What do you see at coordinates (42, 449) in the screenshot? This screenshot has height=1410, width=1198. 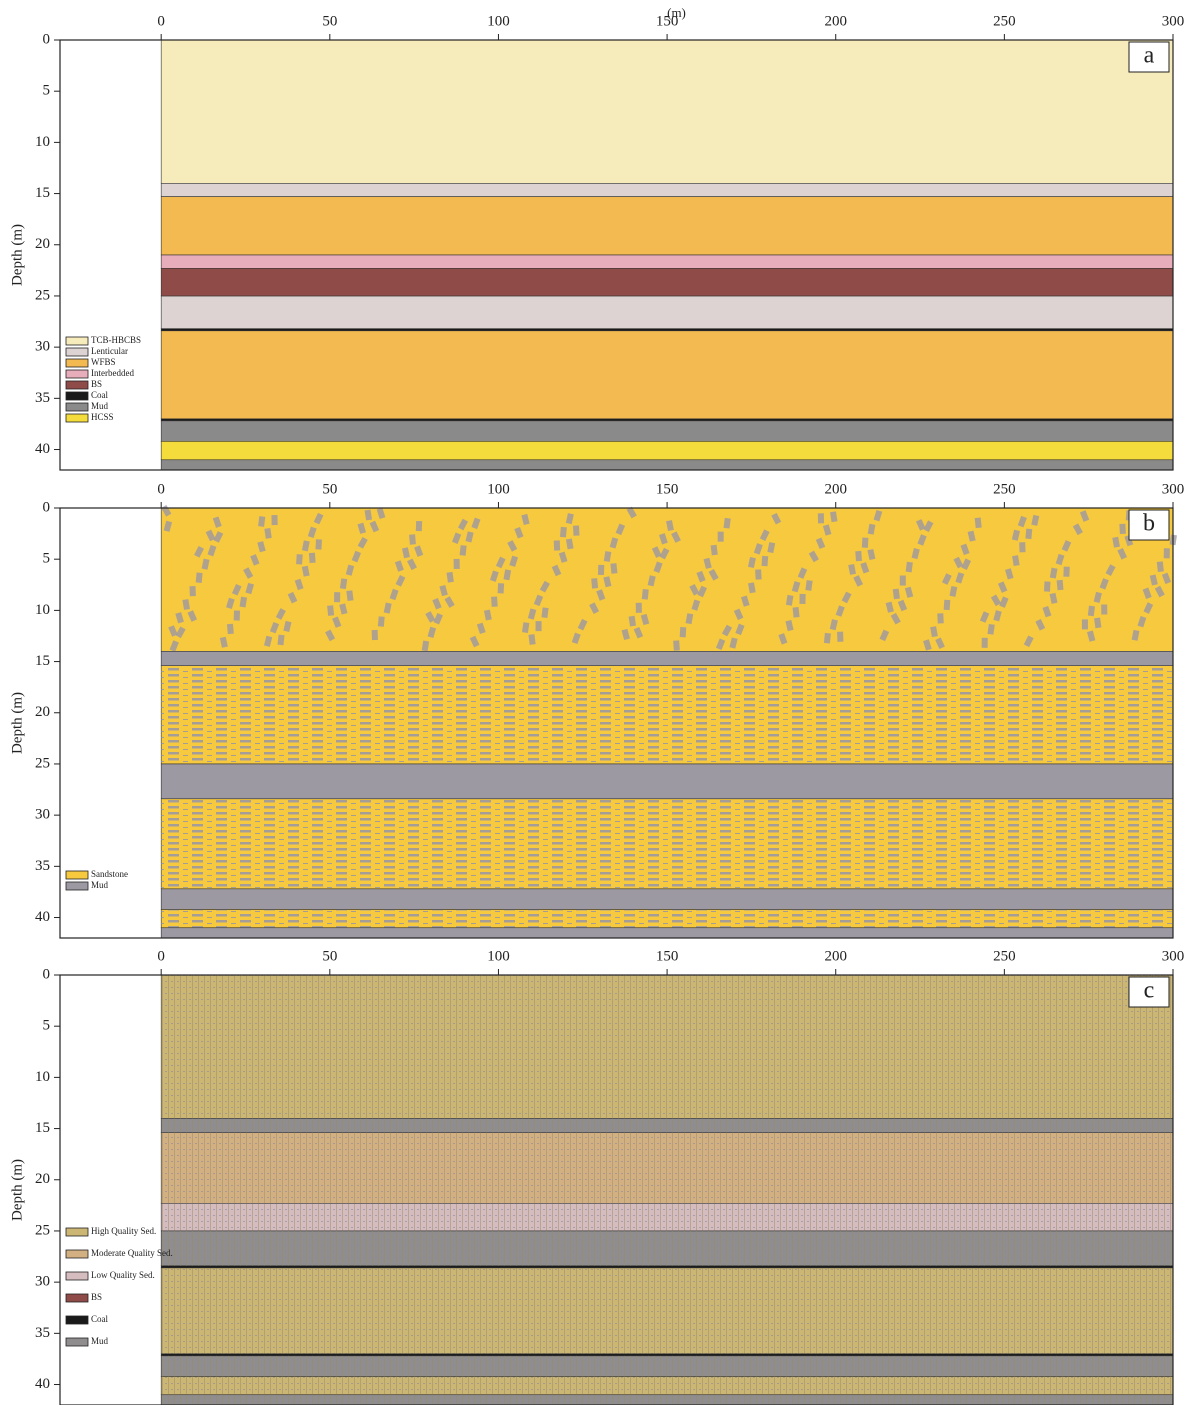 I see `y-tick-label: 40` at bounding box center [42, 449].